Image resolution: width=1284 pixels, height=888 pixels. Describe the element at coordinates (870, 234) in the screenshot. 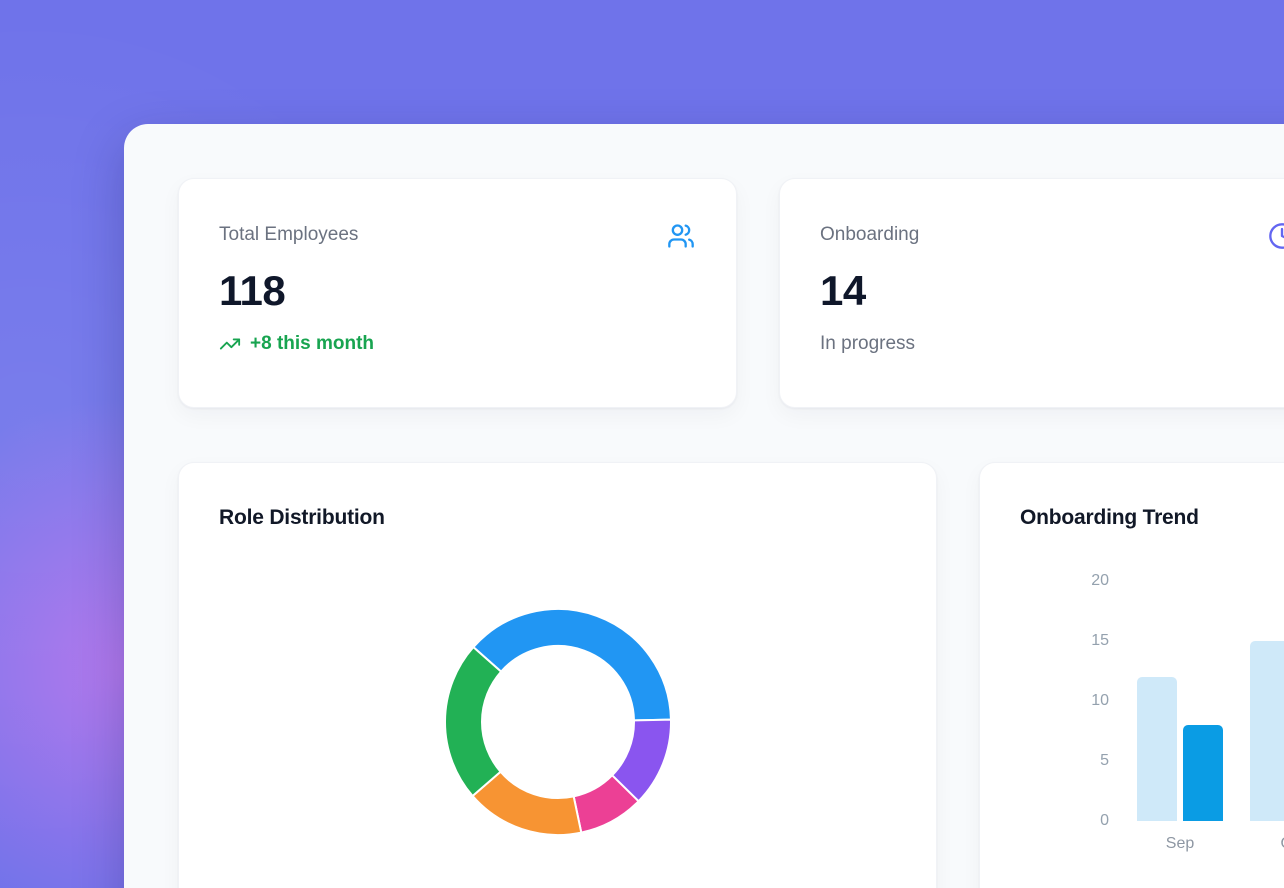

I see `stat-label: Onboarding` at that location.